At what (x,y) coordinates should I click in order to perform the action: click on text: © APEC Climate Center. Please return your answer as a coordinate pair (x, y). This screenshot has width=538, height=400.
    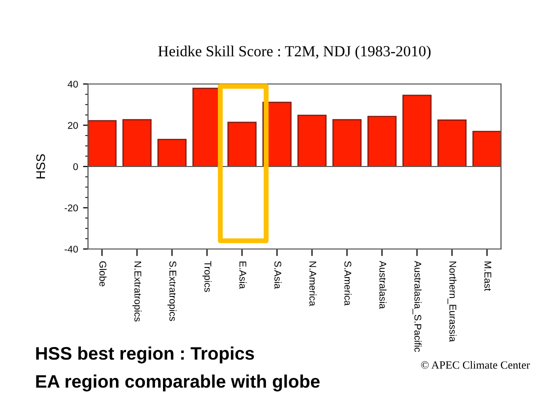
    Looking at the image, I should click on (475, 364).